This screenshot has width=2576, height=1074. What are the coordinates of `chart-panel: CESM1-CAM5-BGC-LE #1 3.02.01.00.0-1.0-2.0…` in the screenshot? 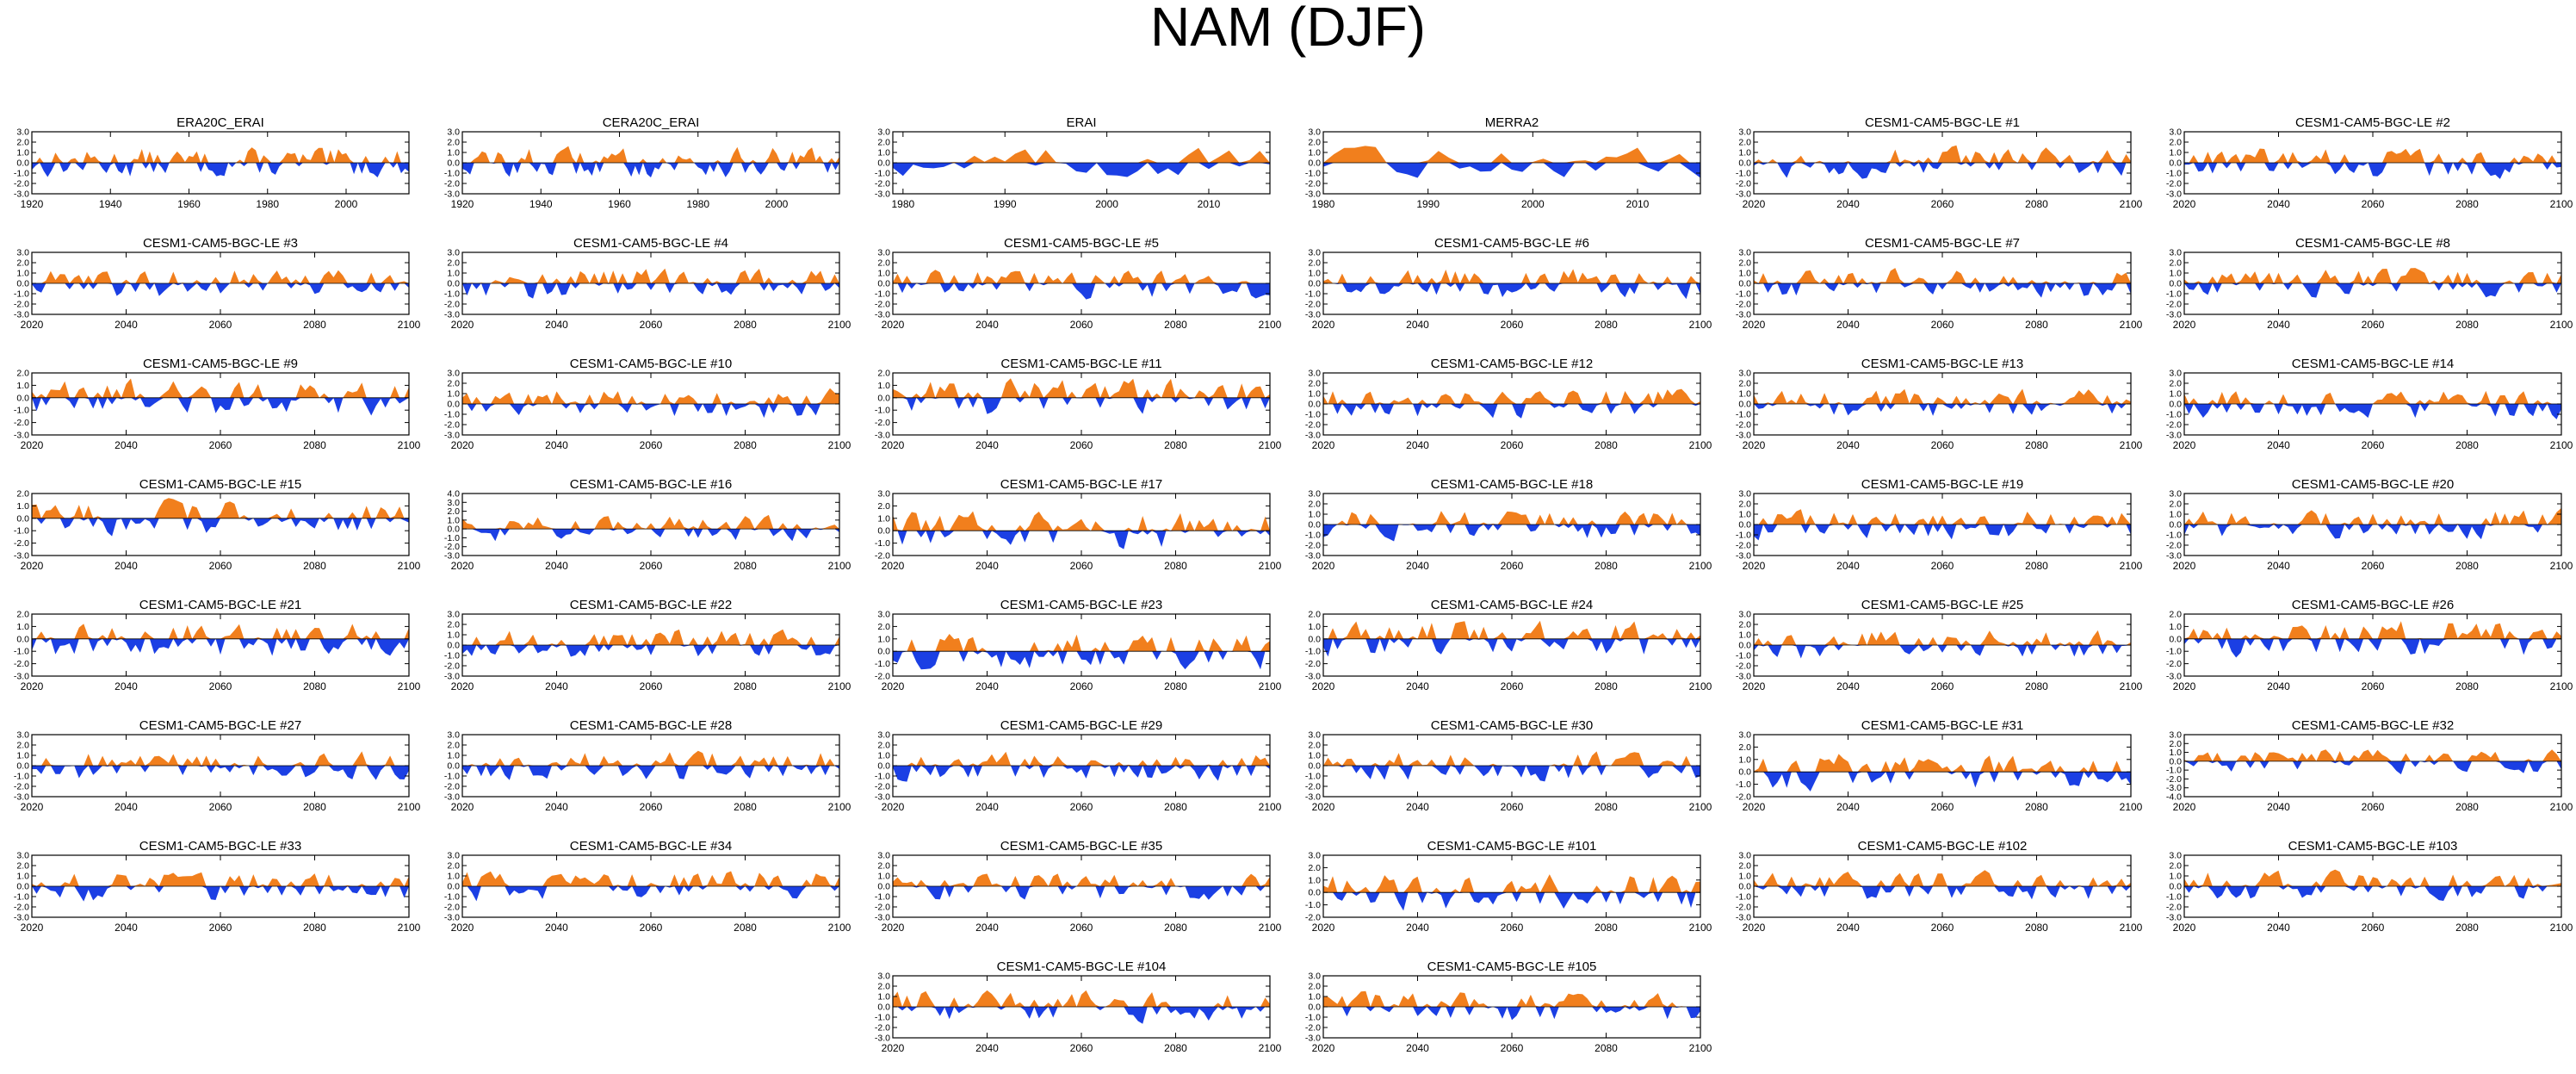 It's located at (1939, 162).